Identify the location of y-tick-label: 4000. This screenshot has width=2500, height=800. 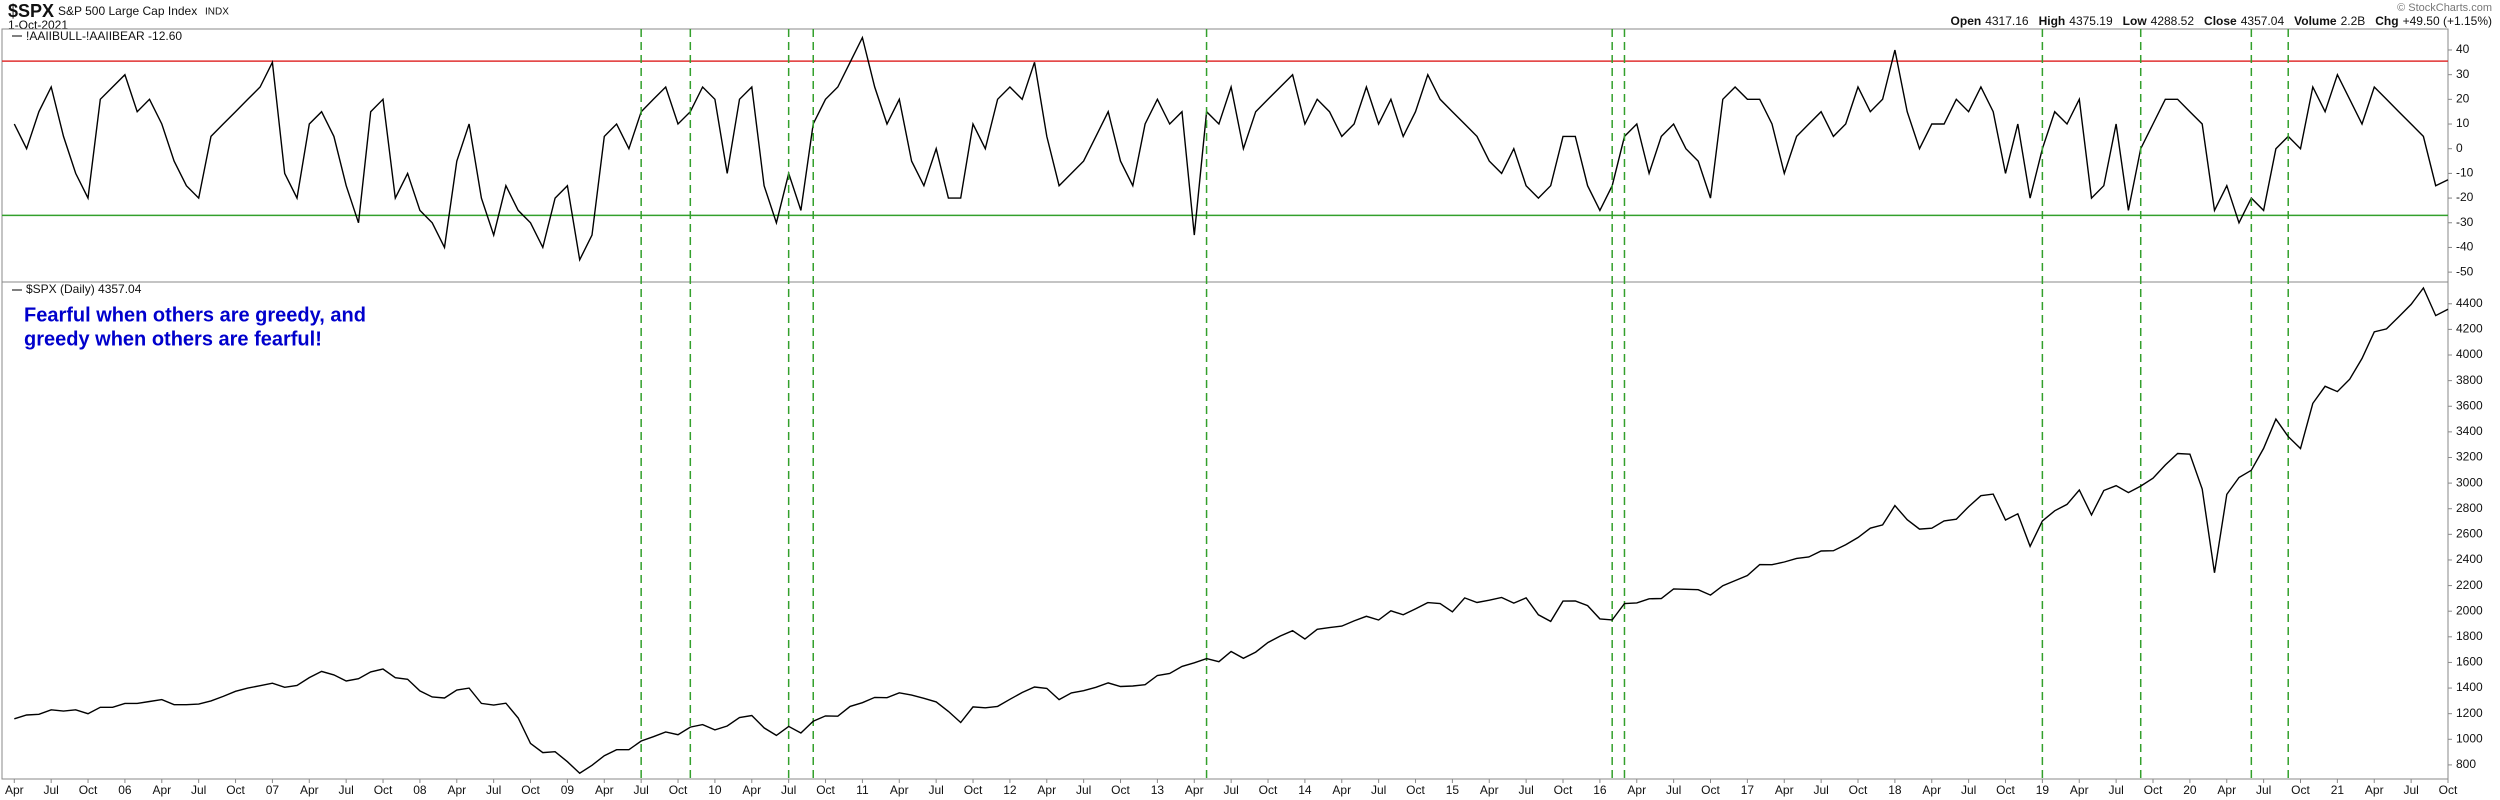
(2469, 354).